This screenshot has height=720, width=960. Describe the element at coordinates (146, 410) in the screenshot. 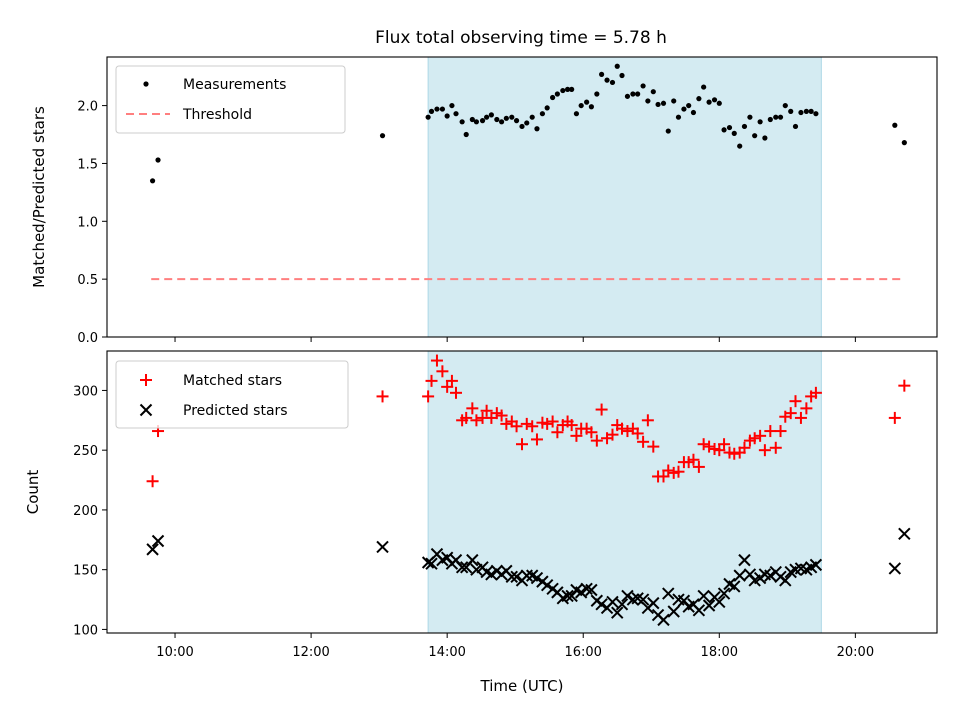

I see `legend-cross-glyph` at that location.